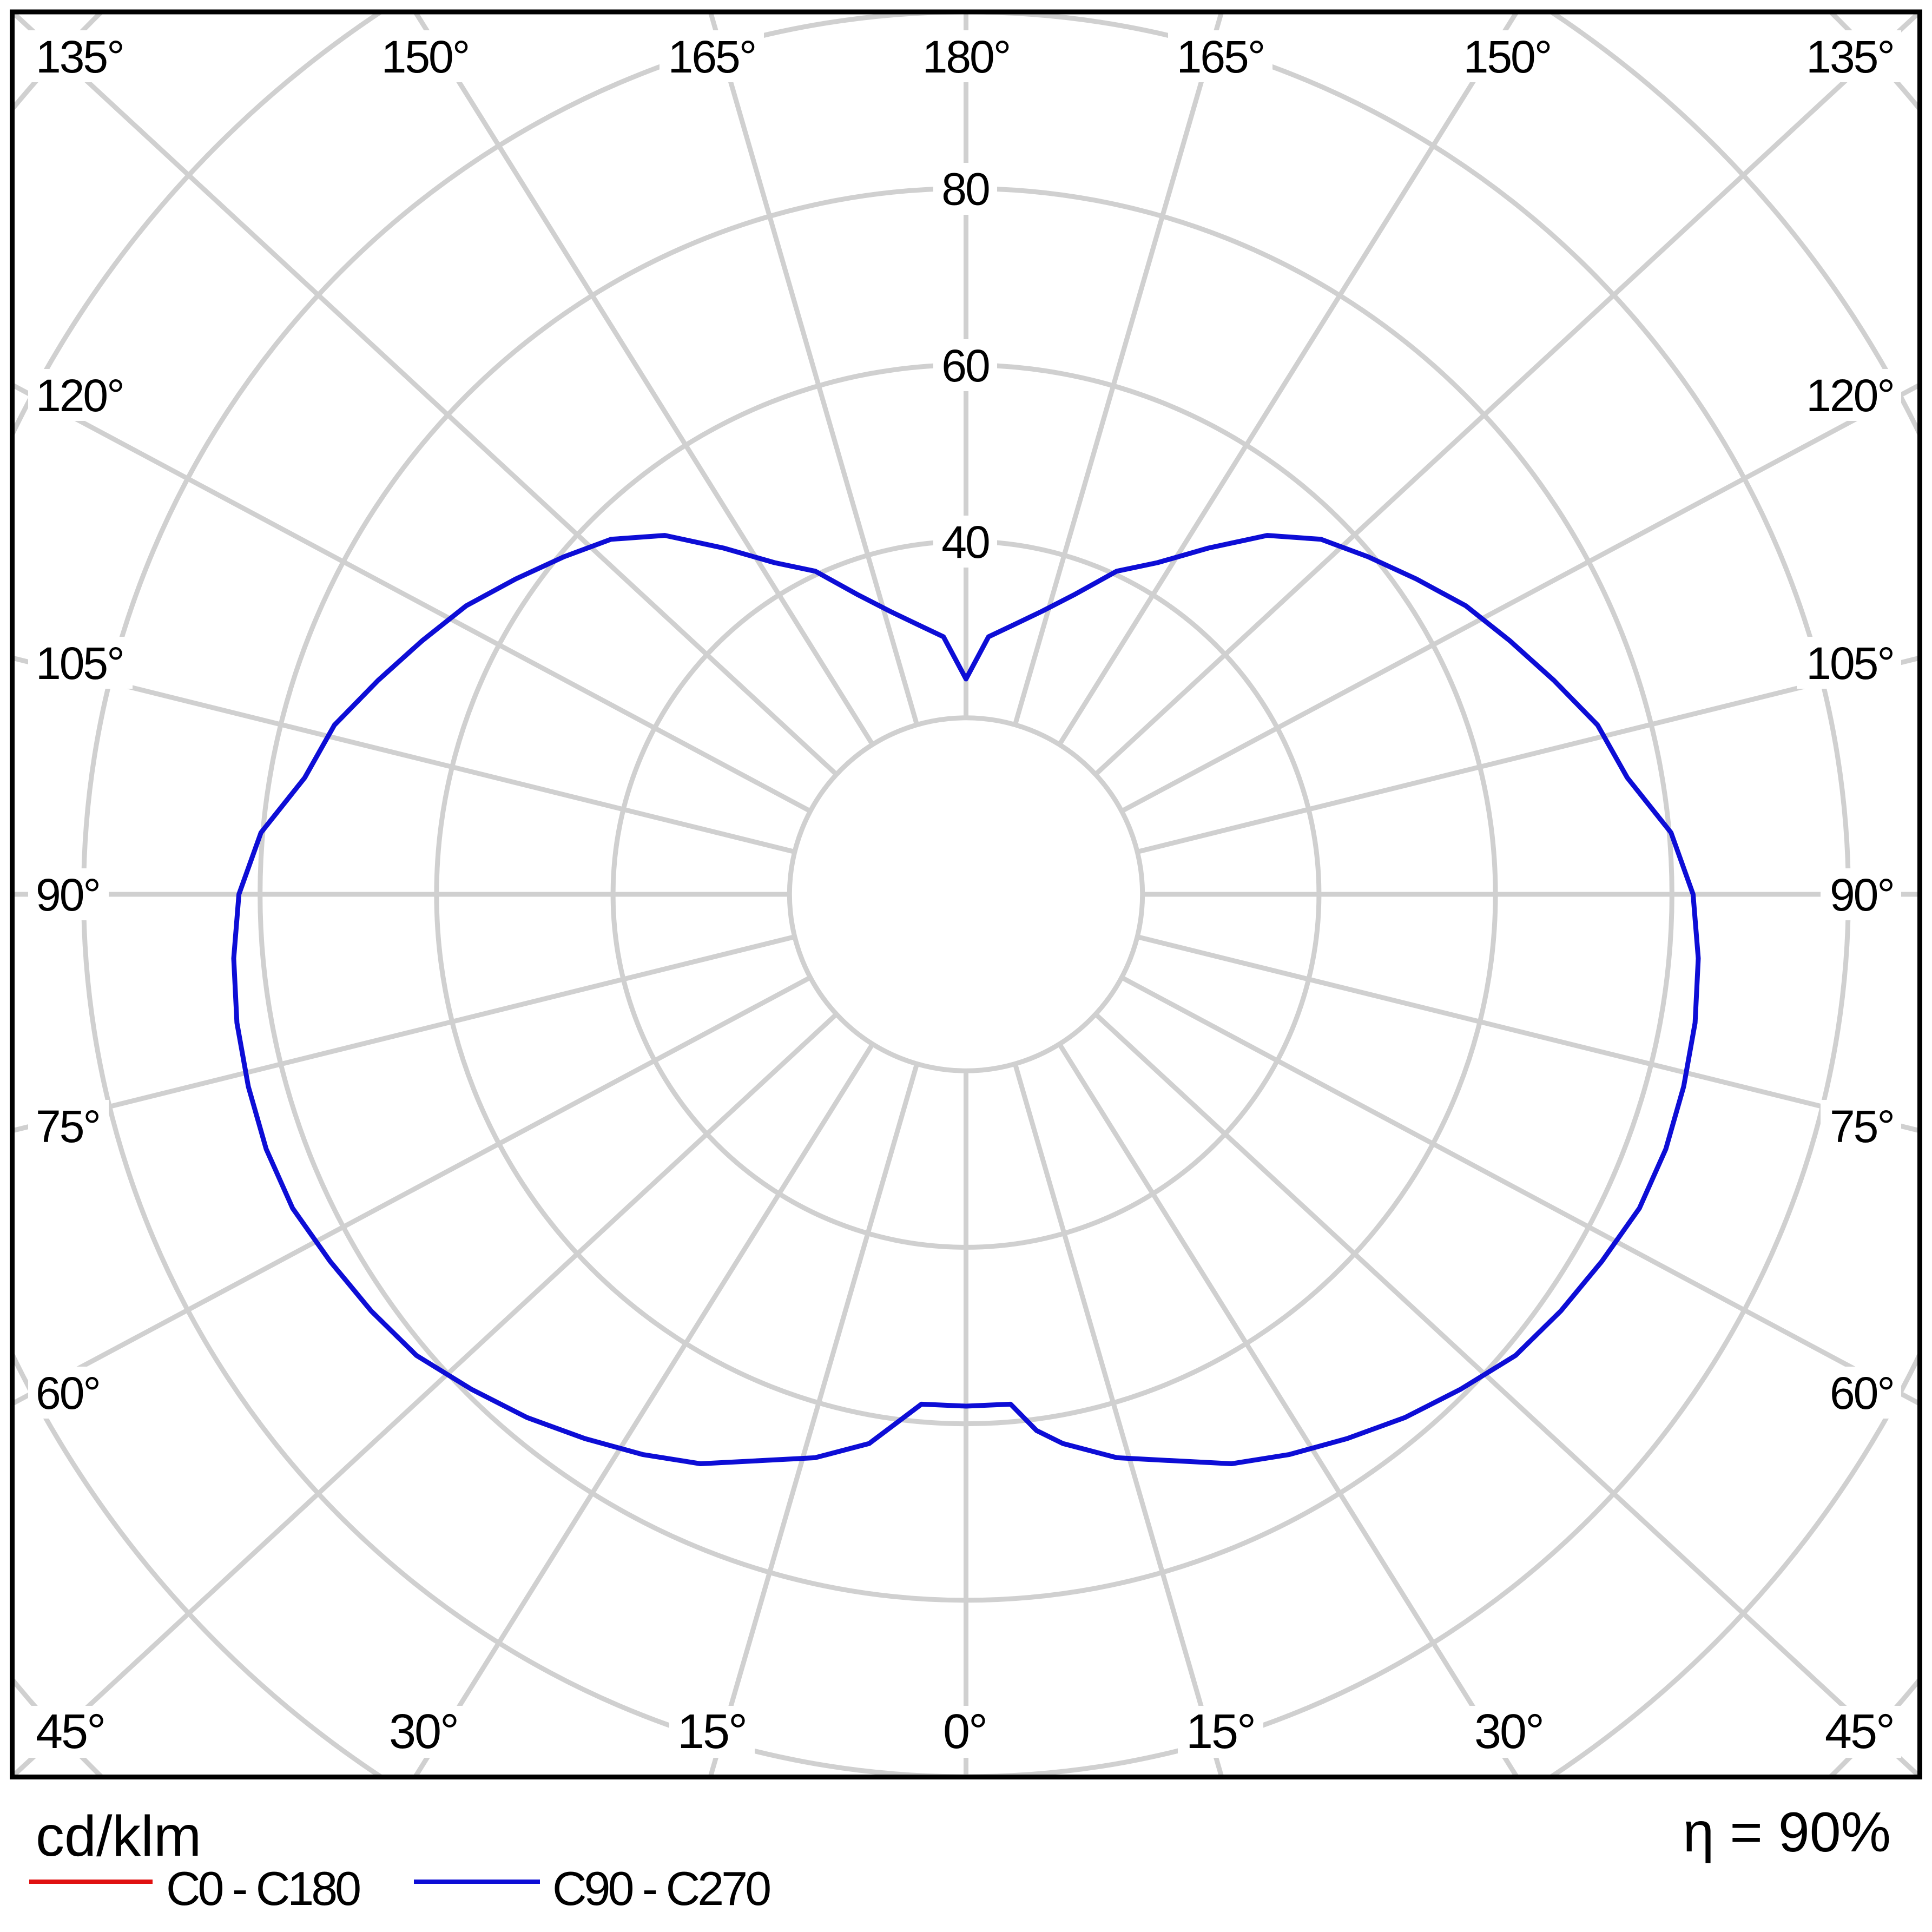 The height and width of the screenshot is (1932, 1932). Describe the element at coordinates (965, 542) in the screenshot. I see `svg-text: 40` at that location.